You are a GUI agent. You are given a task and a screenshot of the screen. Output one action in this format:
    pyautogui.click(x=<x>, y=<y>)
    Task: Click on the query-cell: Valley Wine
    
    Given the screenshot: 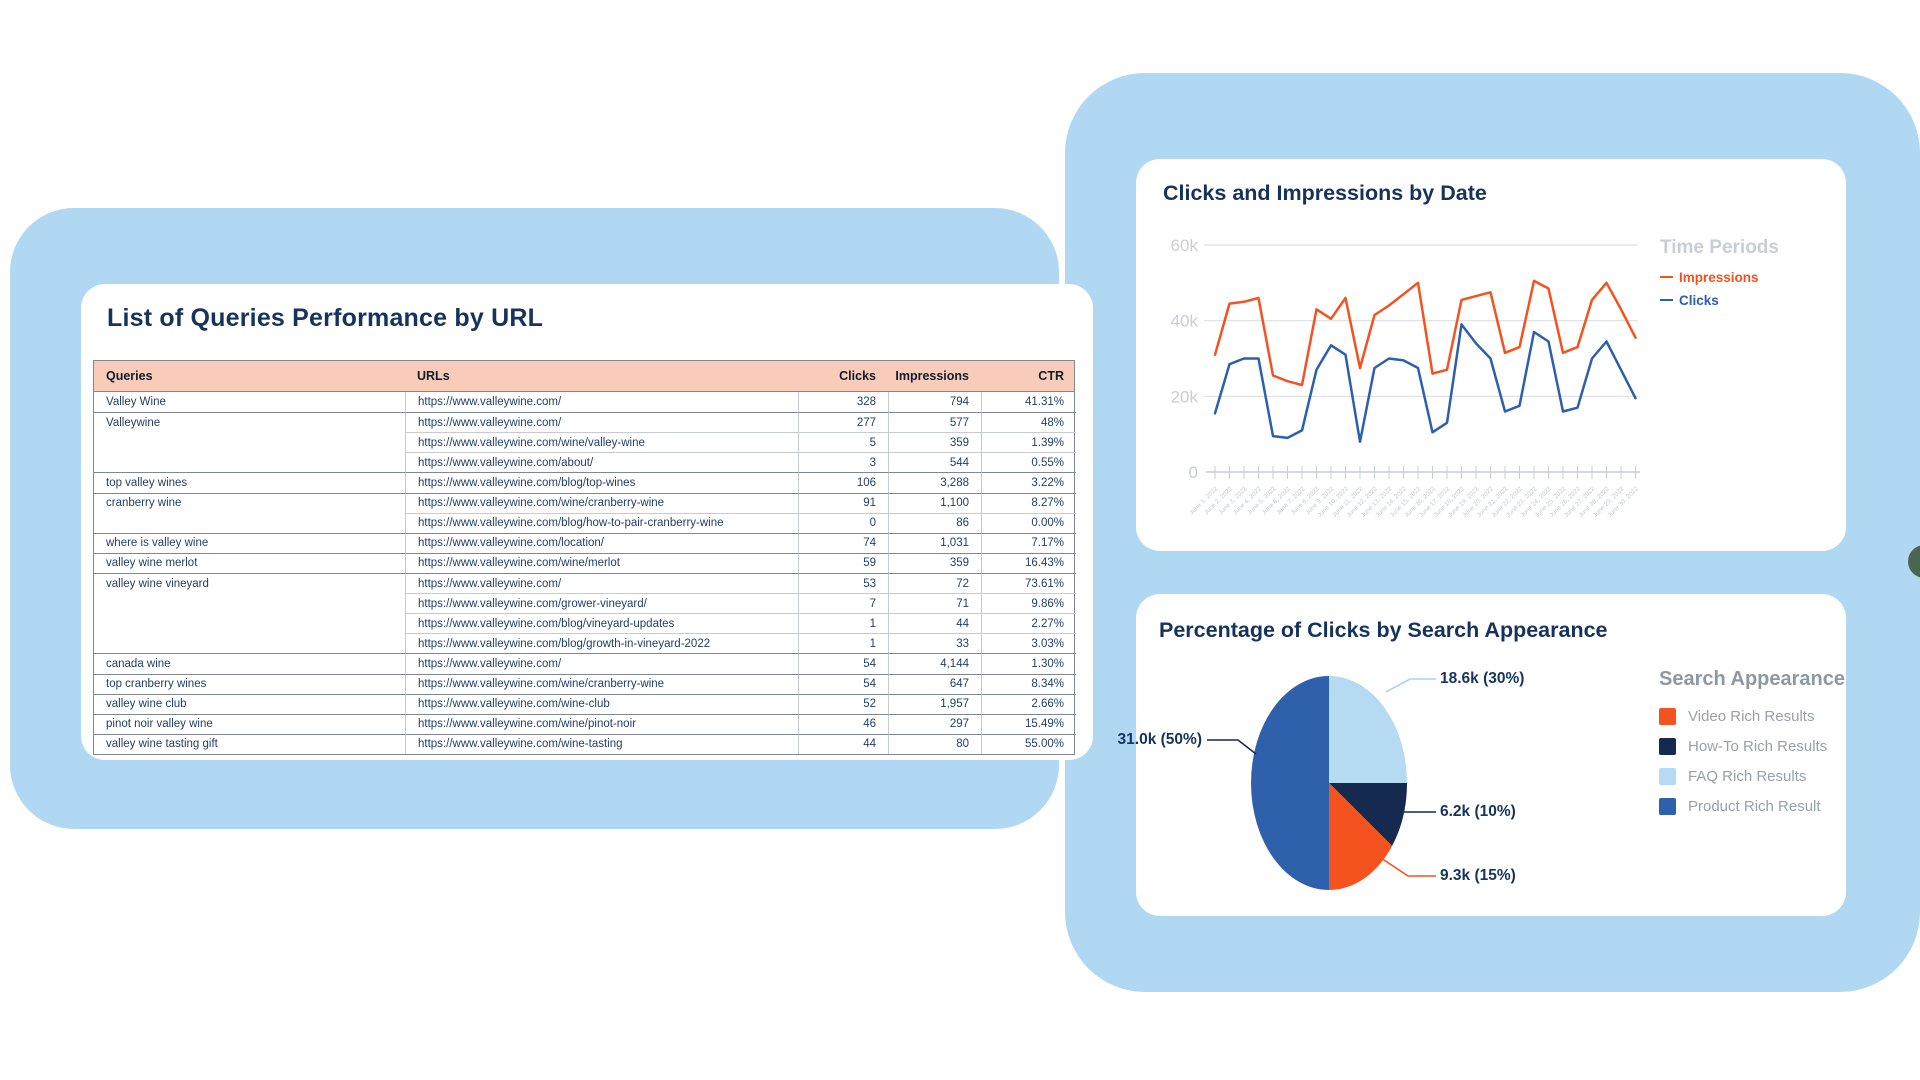 What is the action you would take?
    pyautogui.click(x=136, y=402)
    